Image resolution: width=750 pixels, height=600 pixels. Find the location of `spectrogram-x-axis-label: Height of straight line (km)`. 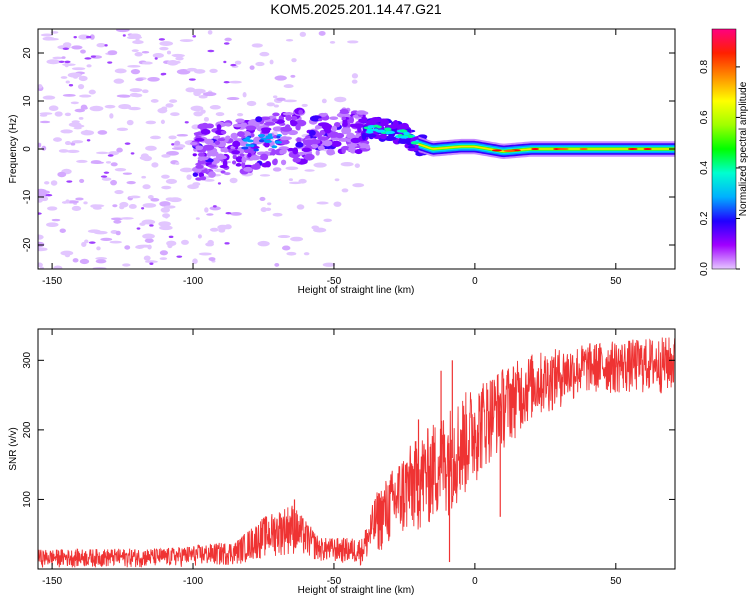

spectrogram-x-axis-label: Height of straight line (km) is located at coordinates (356, 290).